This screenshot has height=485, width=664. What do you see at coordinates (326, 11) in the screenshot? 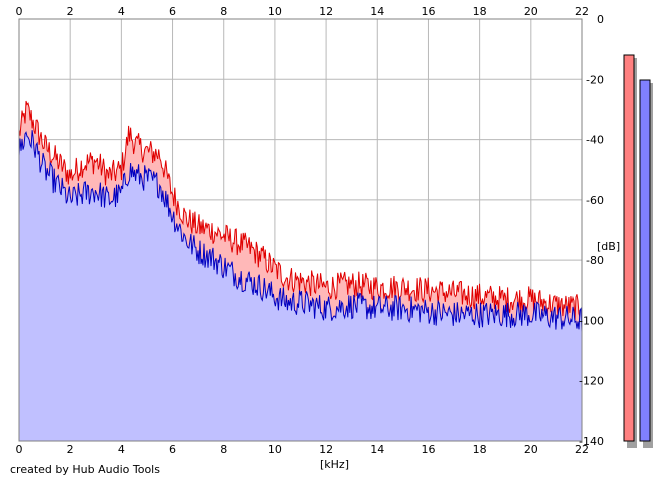
I see `x-tick-label-top: 12` at bounding box center [326, 11].